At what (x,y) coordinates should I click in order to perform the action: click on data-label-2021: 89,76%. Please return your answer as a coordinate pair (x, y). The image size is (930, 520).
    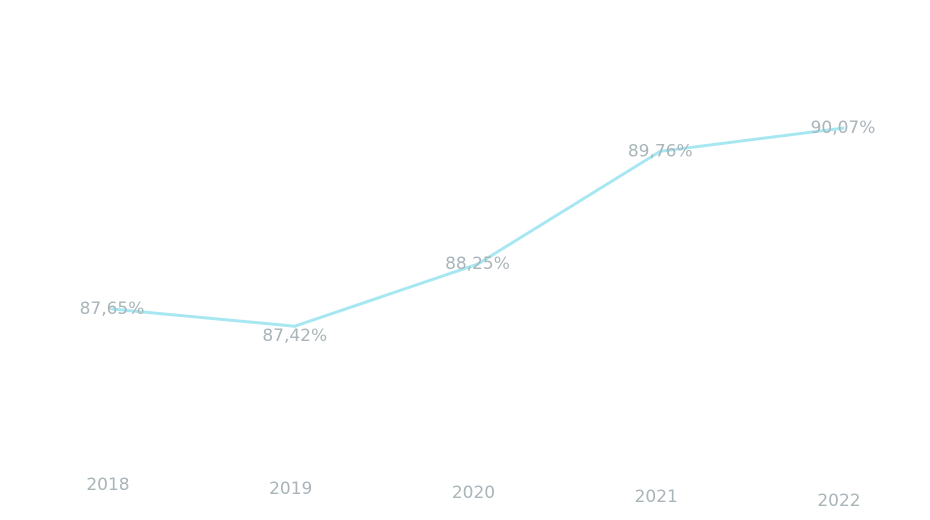
    Looking at the image, I should click on (660, 151).